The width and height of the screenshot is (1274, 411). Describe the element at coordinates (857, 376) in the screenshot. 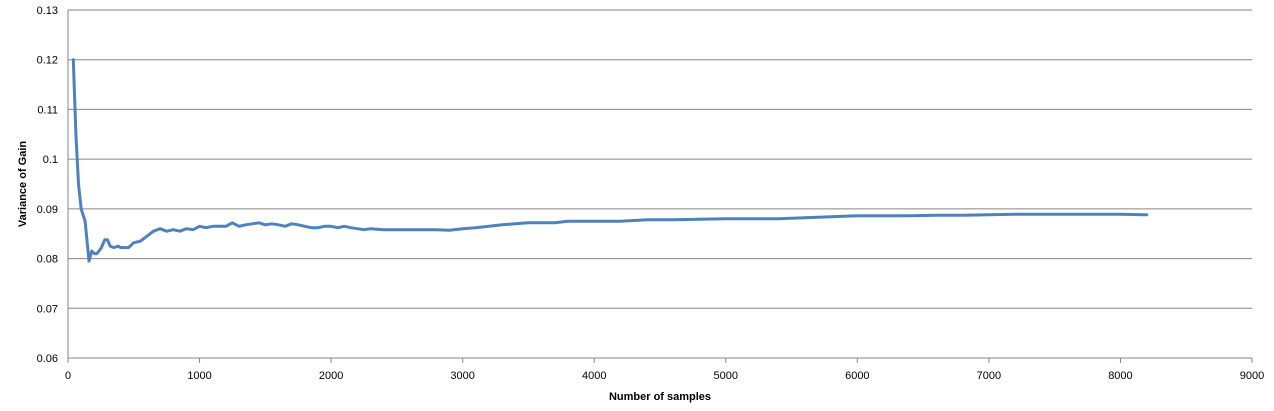

I see `x-tick-label: 6000` at that location.